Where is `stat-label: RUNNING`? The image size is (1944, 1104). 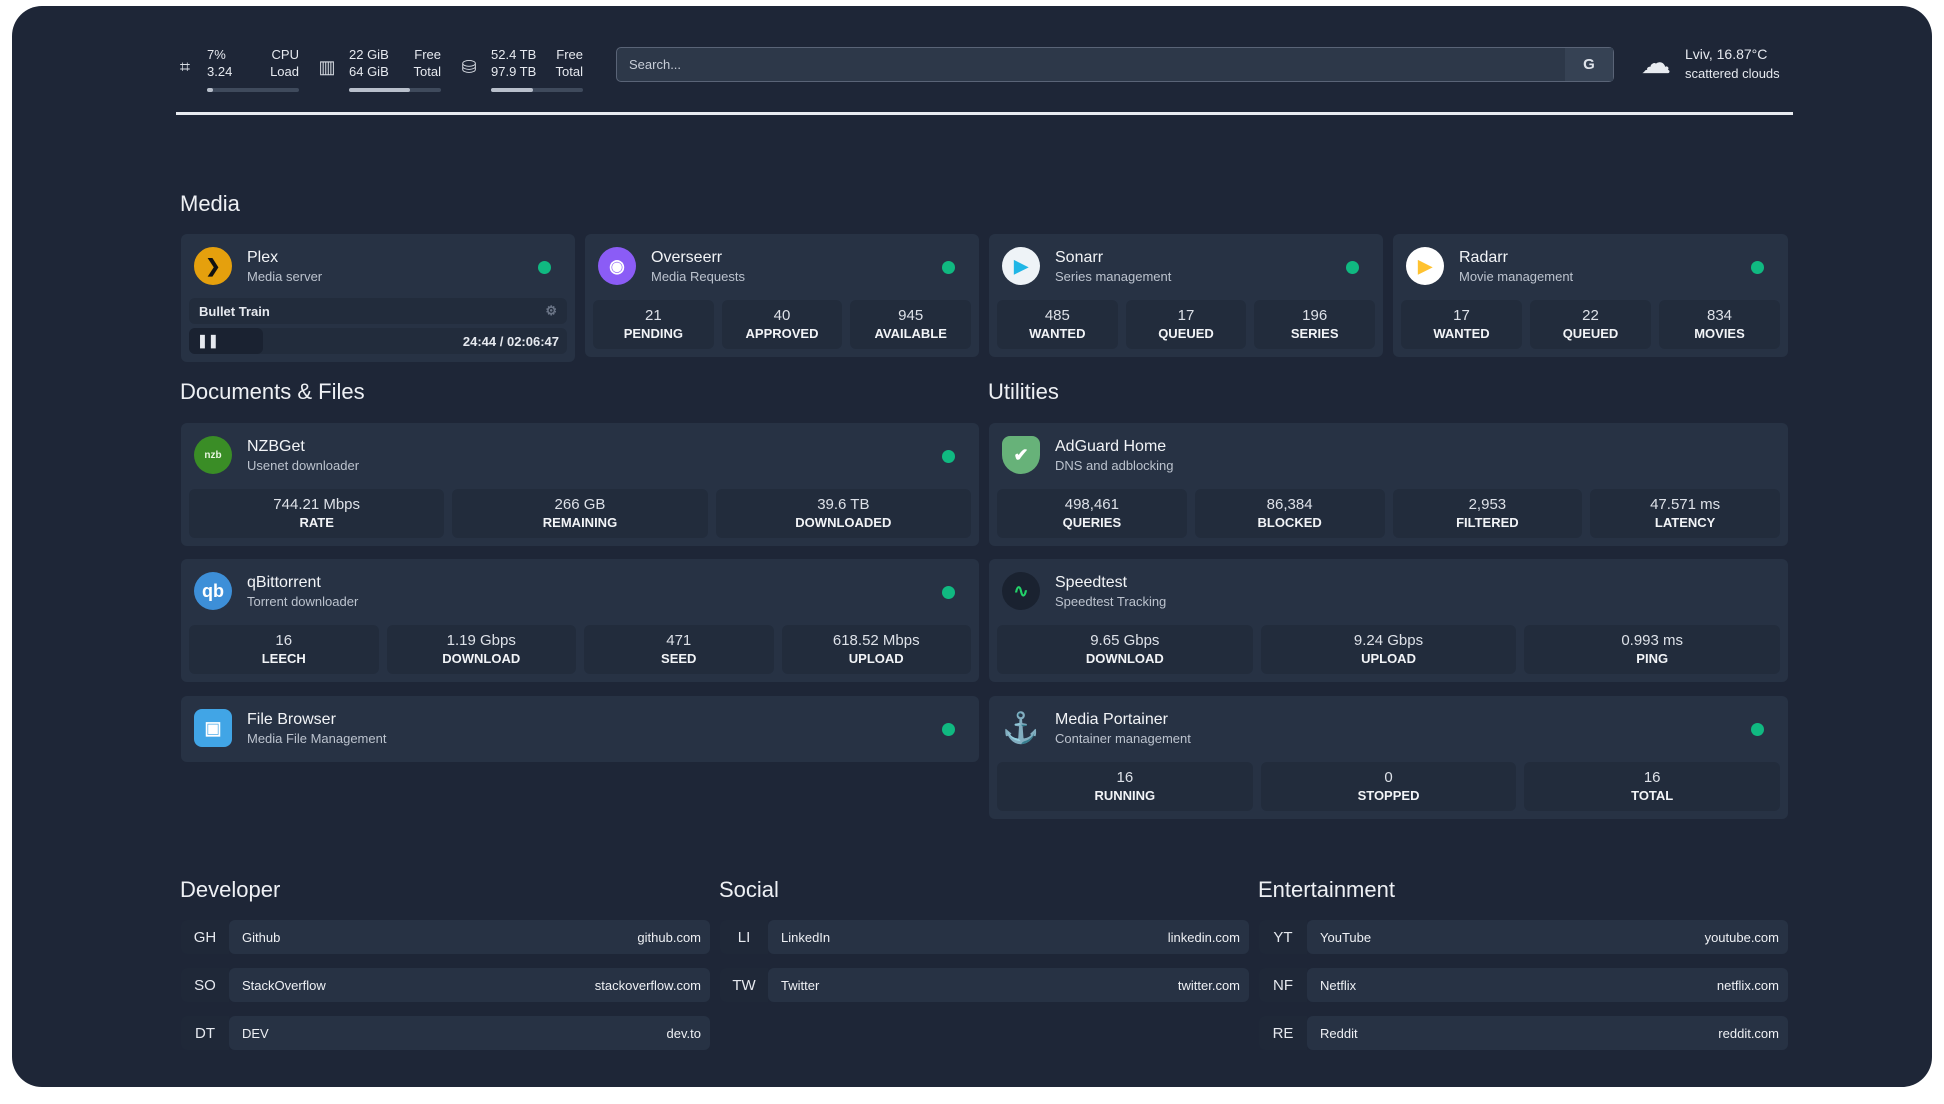
stat-label: RUNNING is located at coordinates (1125, 795).